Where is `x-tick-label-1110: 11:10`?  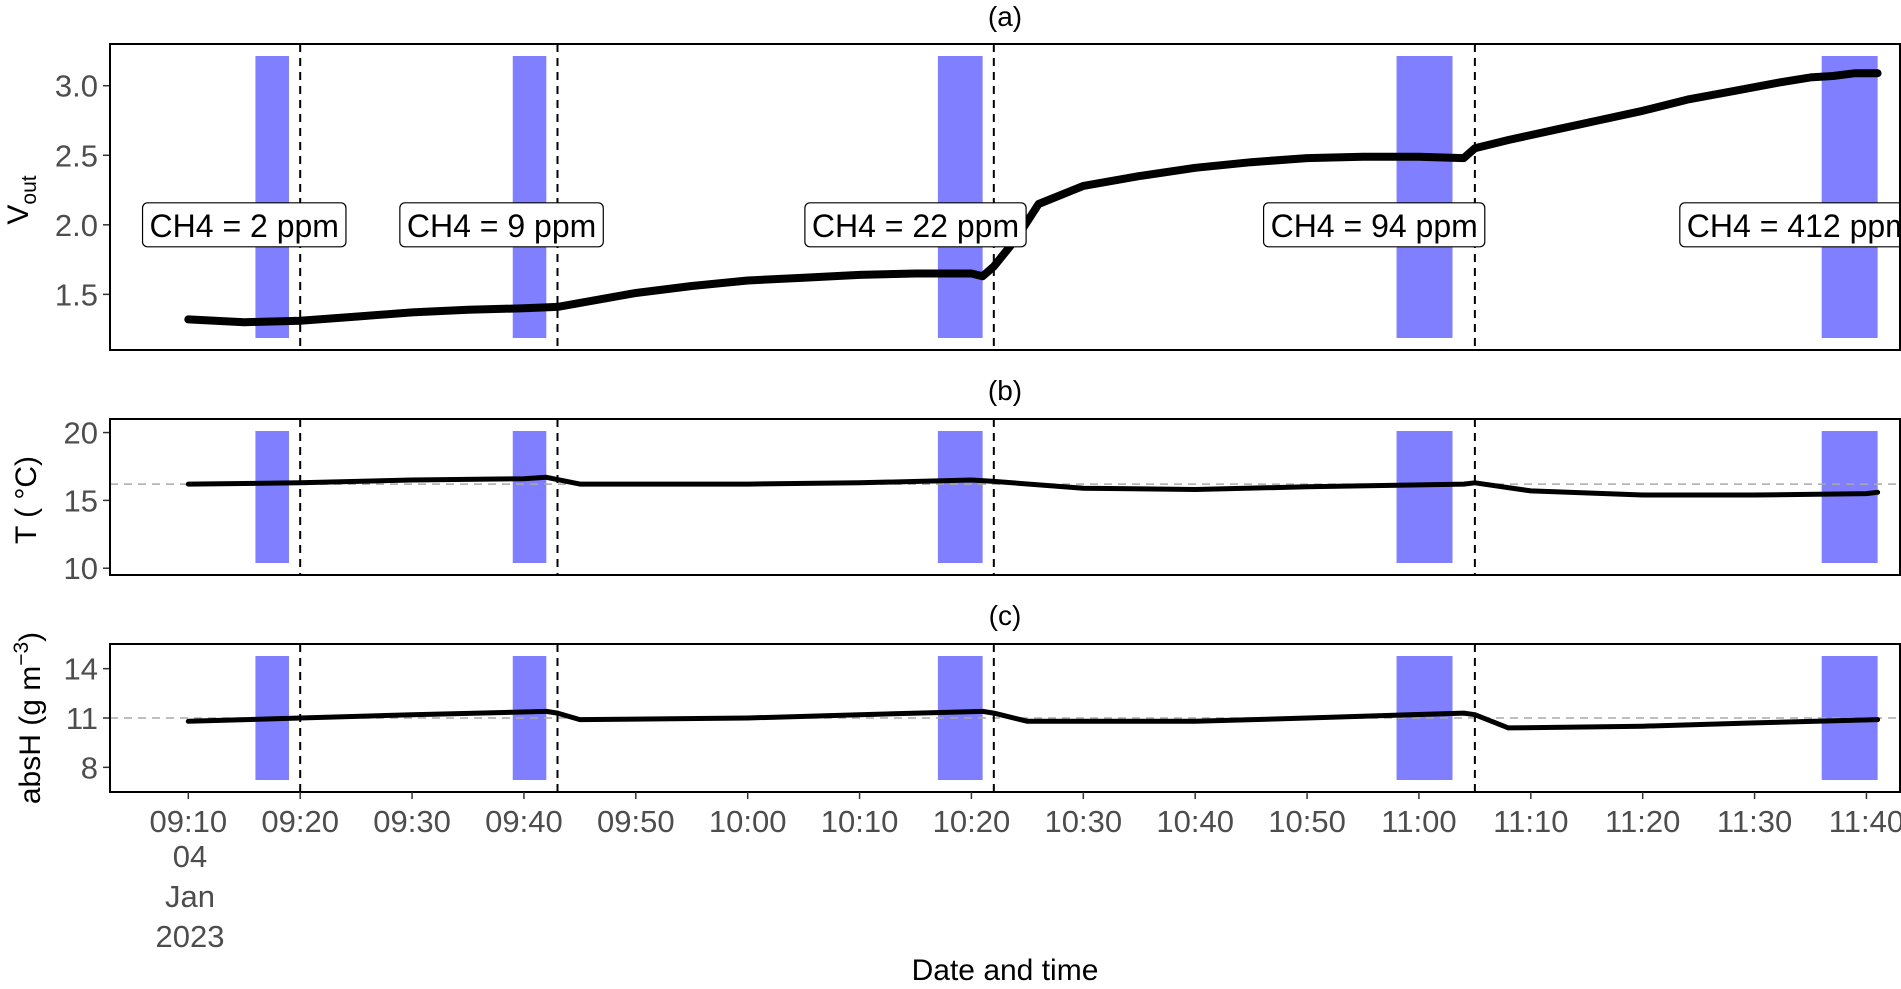
x-tick-label-1110: 11:10 is located at coordinates (1530, 821).